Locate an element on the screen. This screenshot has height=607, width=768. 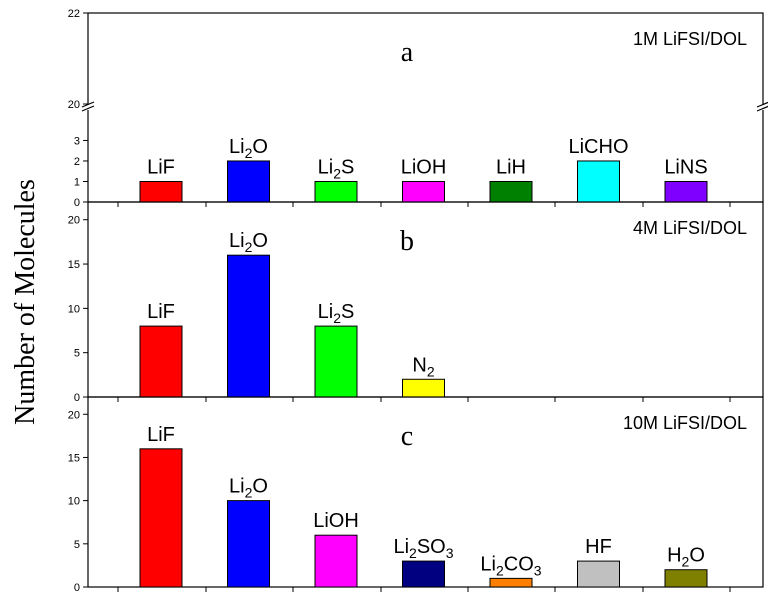
bar-label-c-1: Li2O is located at coordinates (248, 488).